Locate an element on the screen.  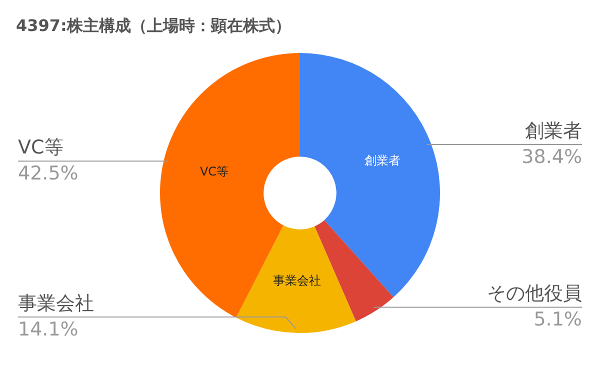
chart-title: 4397:株主構成（上場時：顕在株式） is located at coordinates (153, 26).